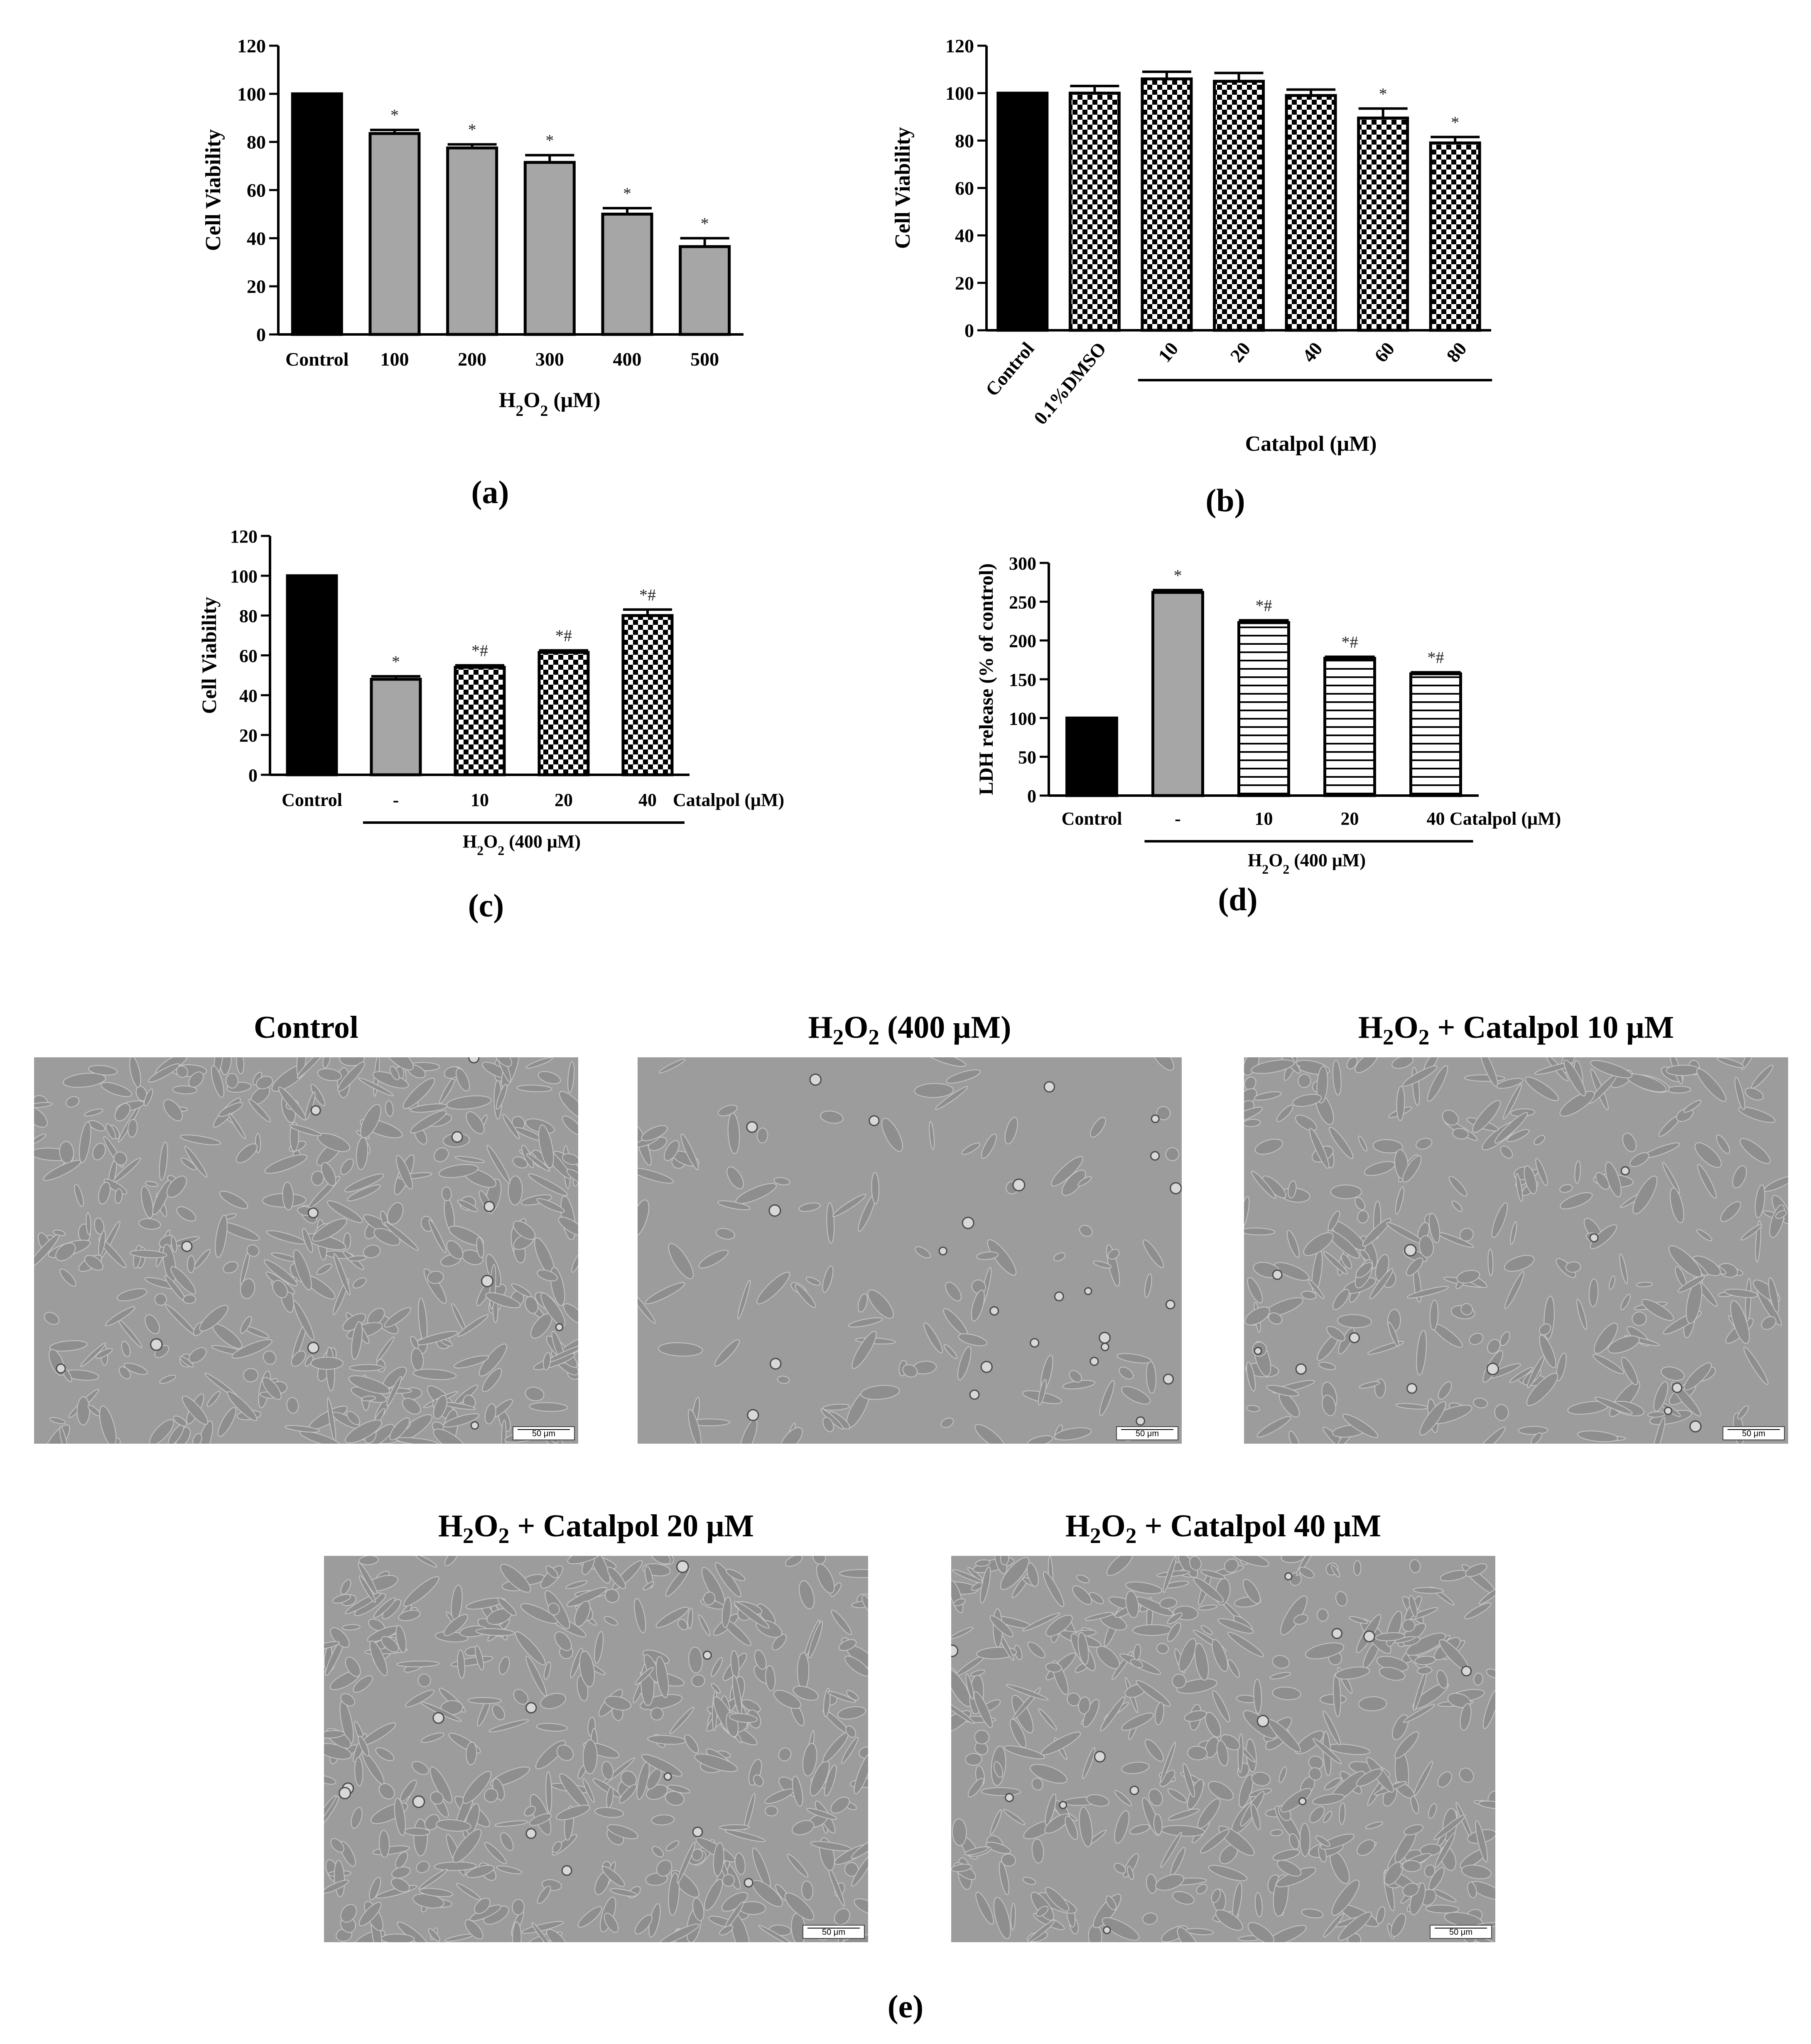  Describe the element at coordinates (209, 655) in the screenshot. I see `y-axis-label: Cell Viability` at that location.